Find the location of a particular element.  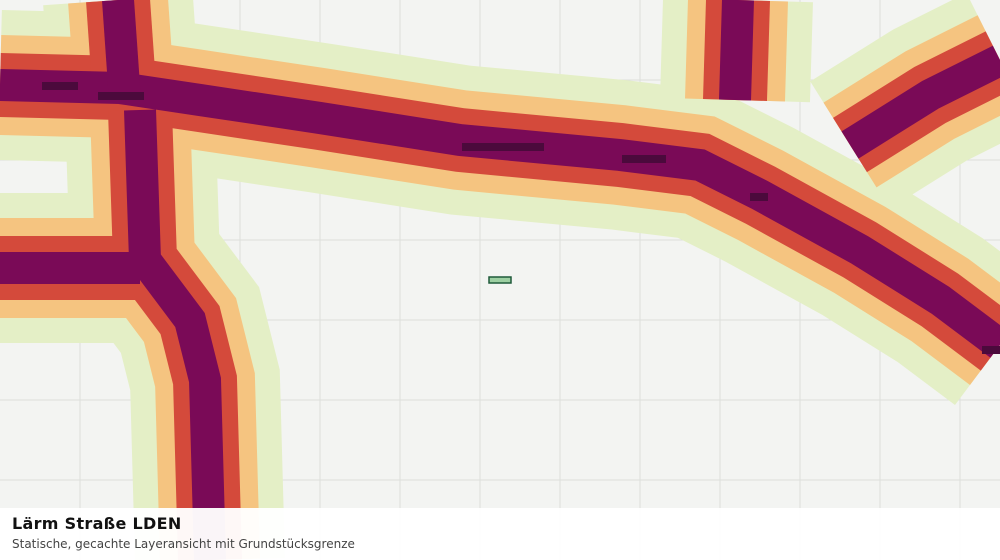

title: Lärm Straße LDEN is located at coordinates (97, 523).